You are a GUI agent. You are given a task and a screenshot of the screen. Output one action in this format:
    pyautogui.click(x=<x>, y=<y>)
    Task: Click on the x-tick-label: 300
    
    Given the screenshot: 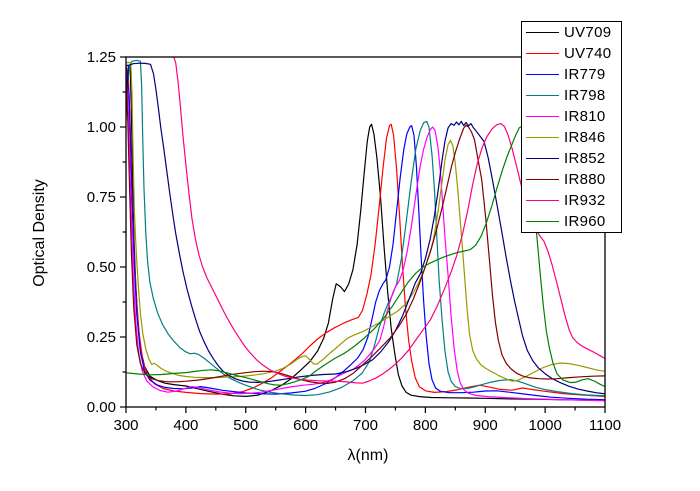 What is the action you would take?
    pyautogui.click(x=125, y=425)
    